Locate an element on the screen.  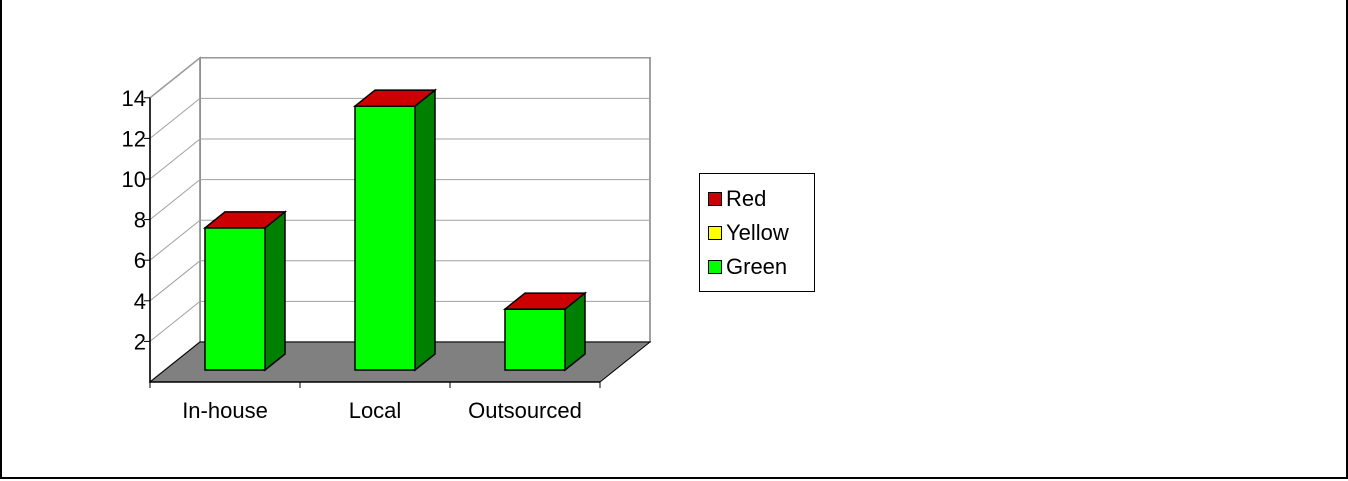
y-tick-label: 12 is located at coordinates (134, 138).